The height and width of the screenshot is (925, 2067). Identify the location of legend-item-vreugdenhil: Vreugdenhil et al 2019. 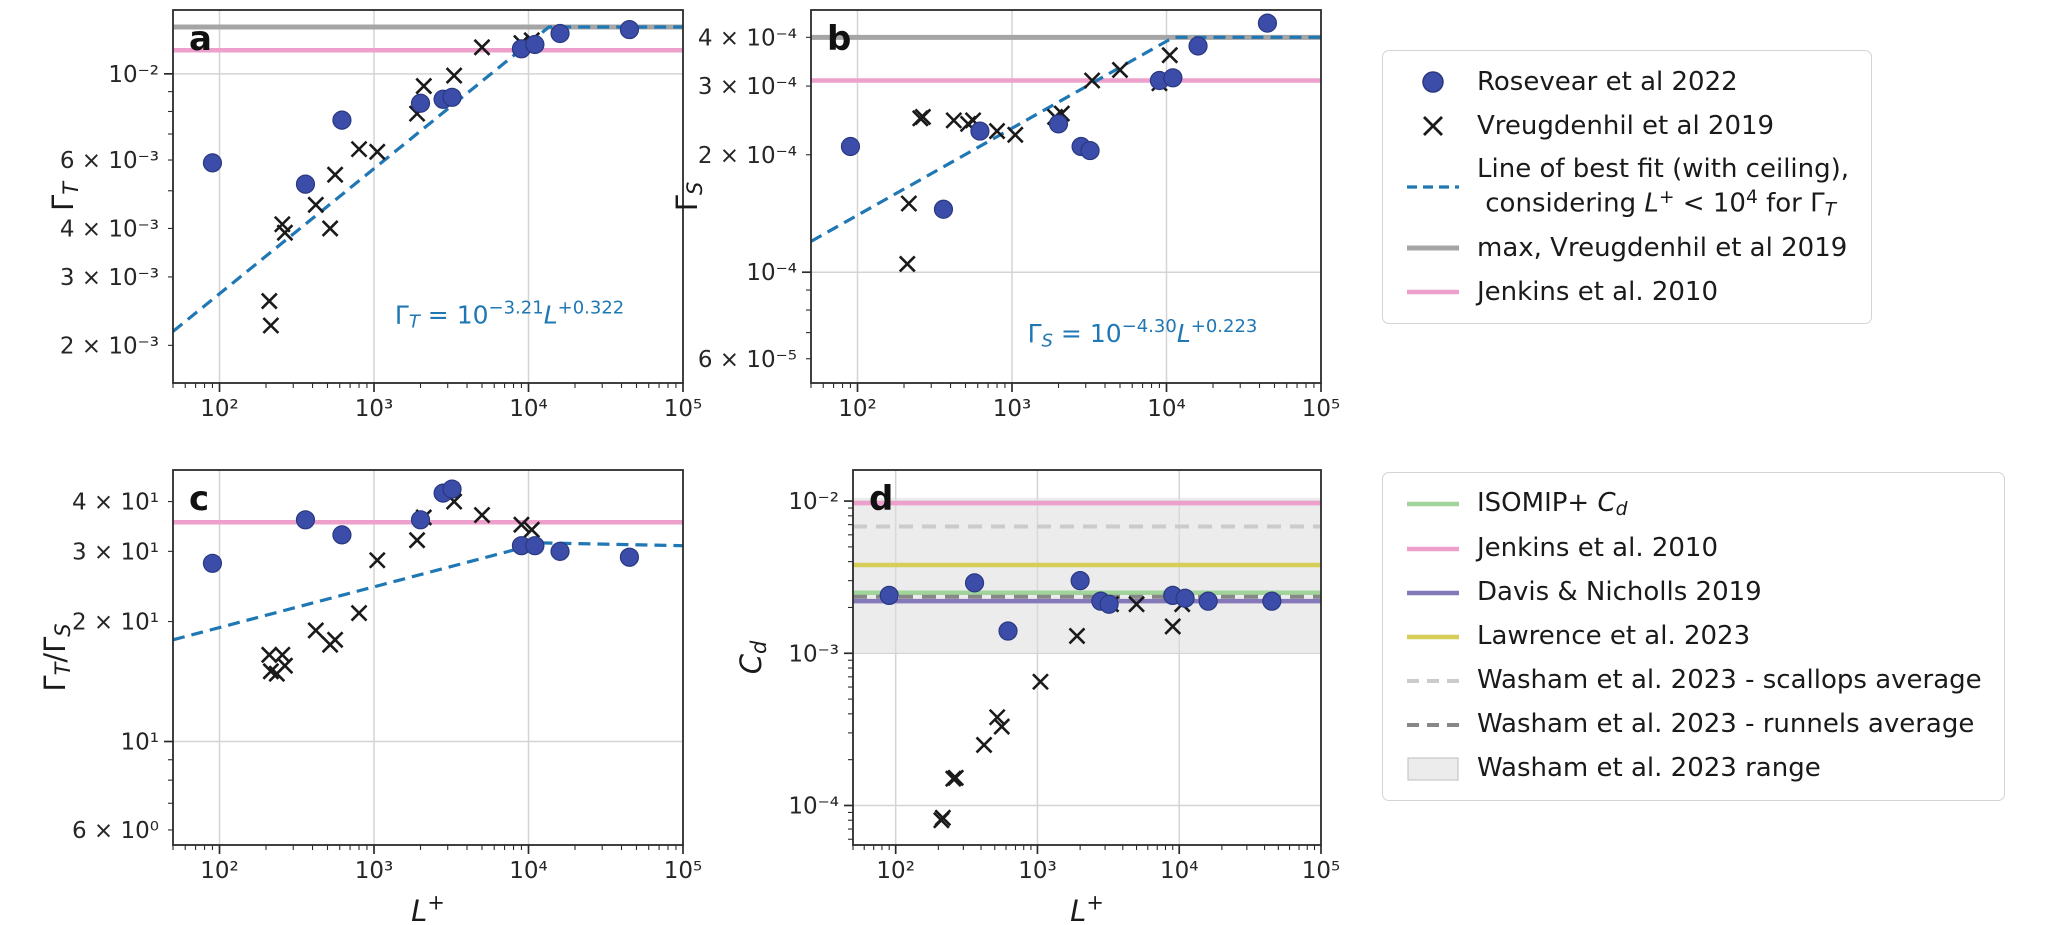
(1627, 126).